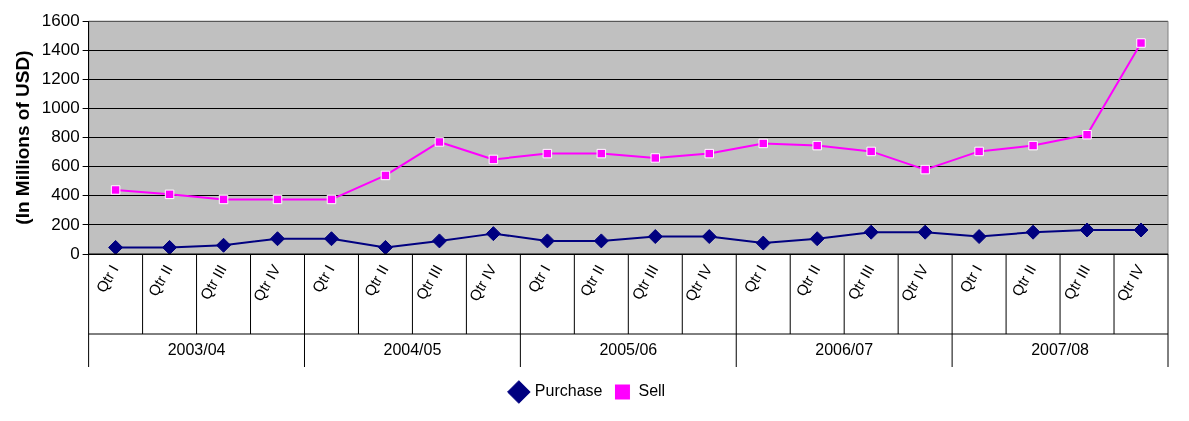  What do you see at coordinates (196, 350) in the screenshot?
I see `text: 2003/04` at bounding box center [196, 350].